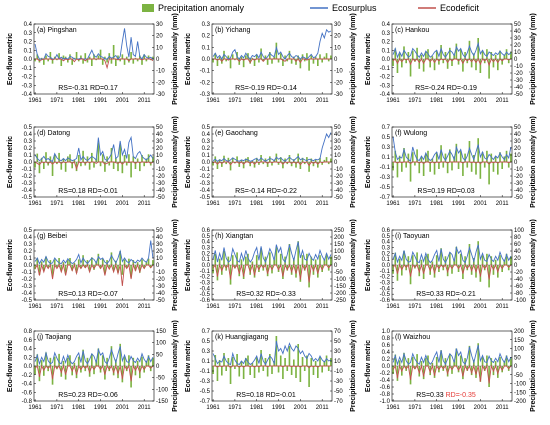  Describe the element at coordinates (206, 156) in the screenshot. I see `y-tick-label: 0.1` at that location.